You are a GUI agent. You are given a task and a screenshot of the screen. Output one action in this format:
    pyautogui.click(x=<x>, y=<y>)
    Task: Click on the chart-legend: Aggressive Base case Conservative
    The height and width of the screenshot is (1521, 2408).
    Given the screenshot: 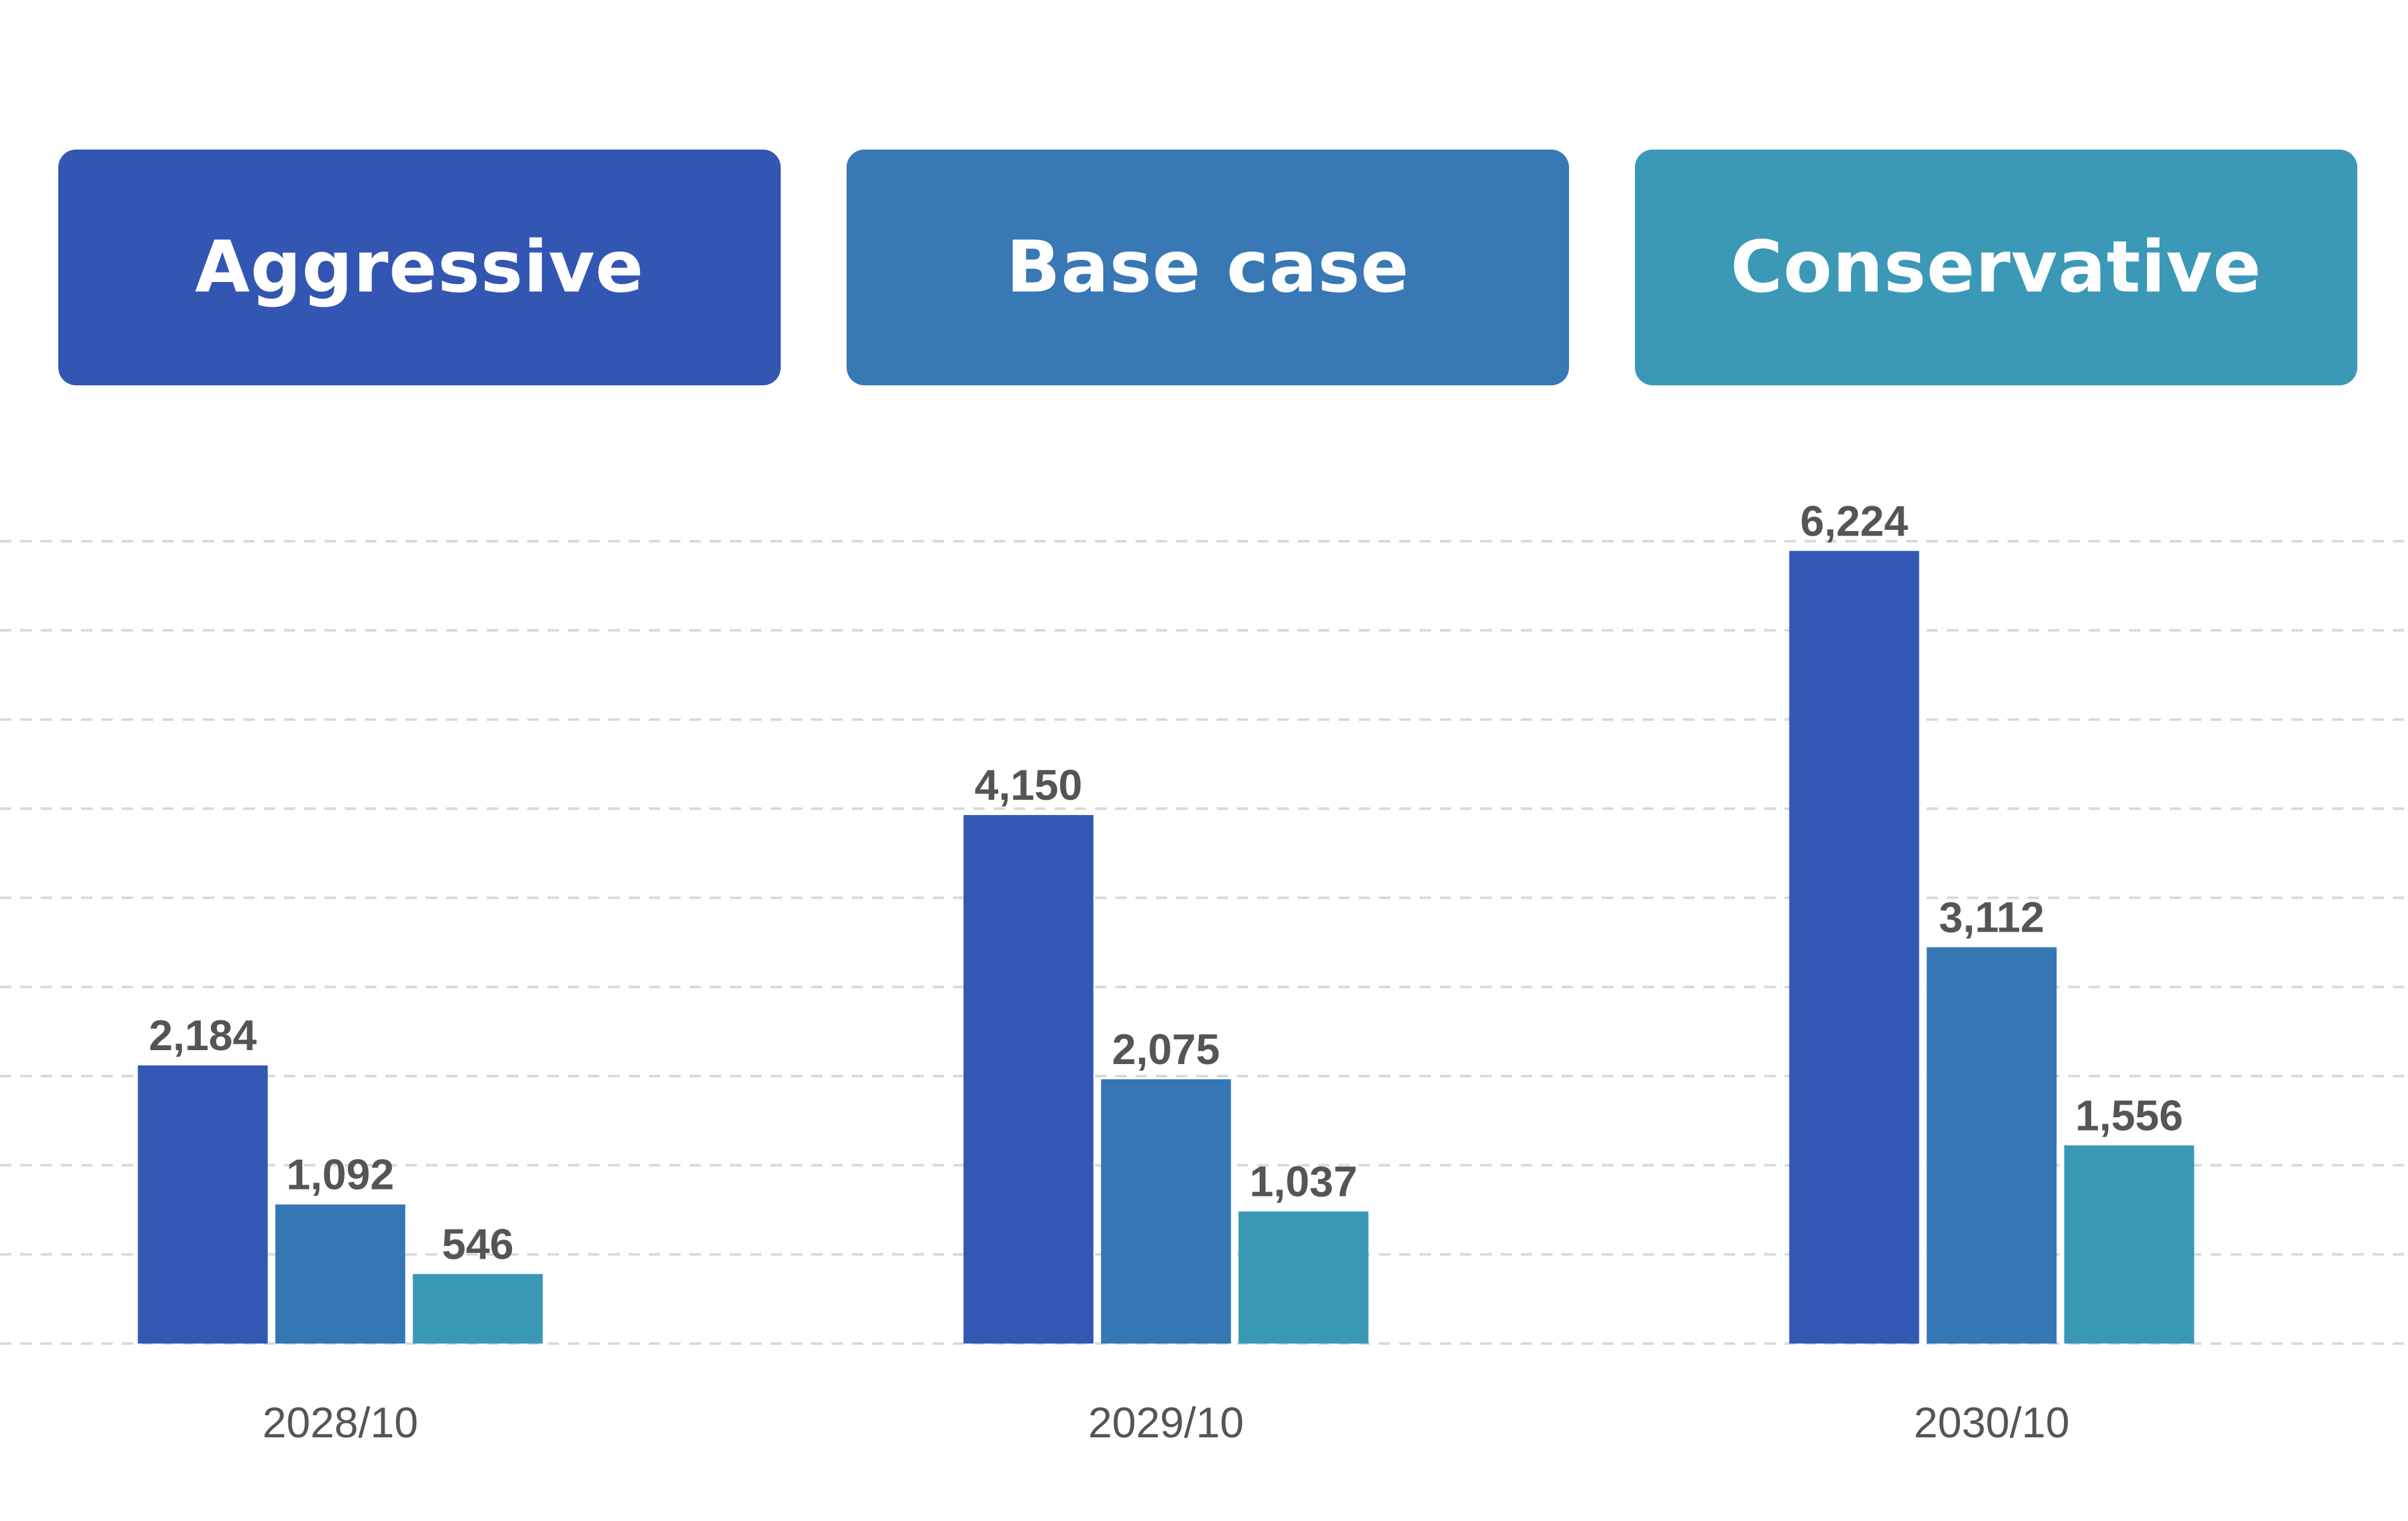 What is the action you would take?
    pyautogui.click(x=1207, y=267)
    